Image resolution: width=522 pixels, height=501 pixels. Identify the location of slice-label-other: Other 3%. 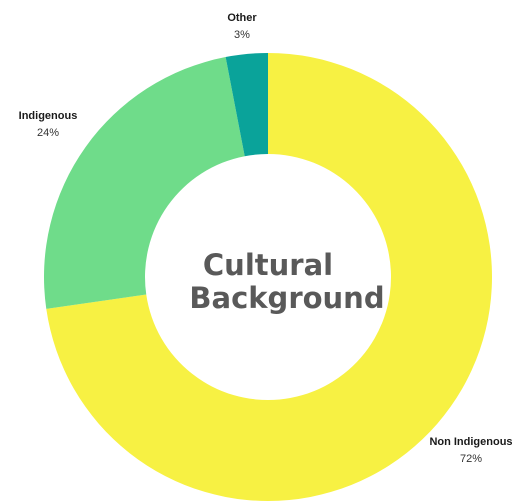
(242, 26).